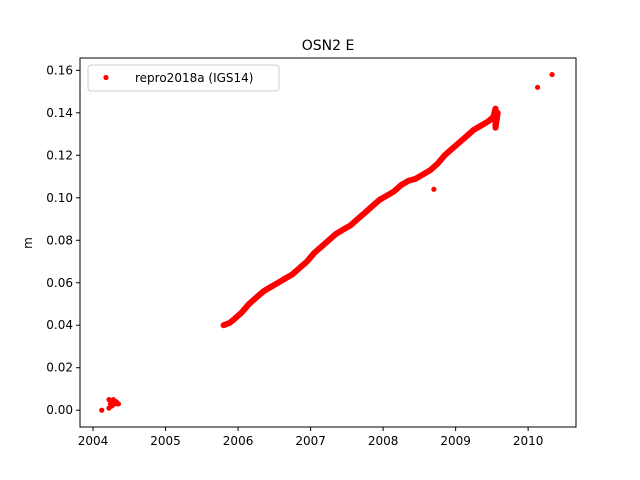 This screenshot has width=640, height=480. I want to click on y-axis-label: m, so click(28, 243).